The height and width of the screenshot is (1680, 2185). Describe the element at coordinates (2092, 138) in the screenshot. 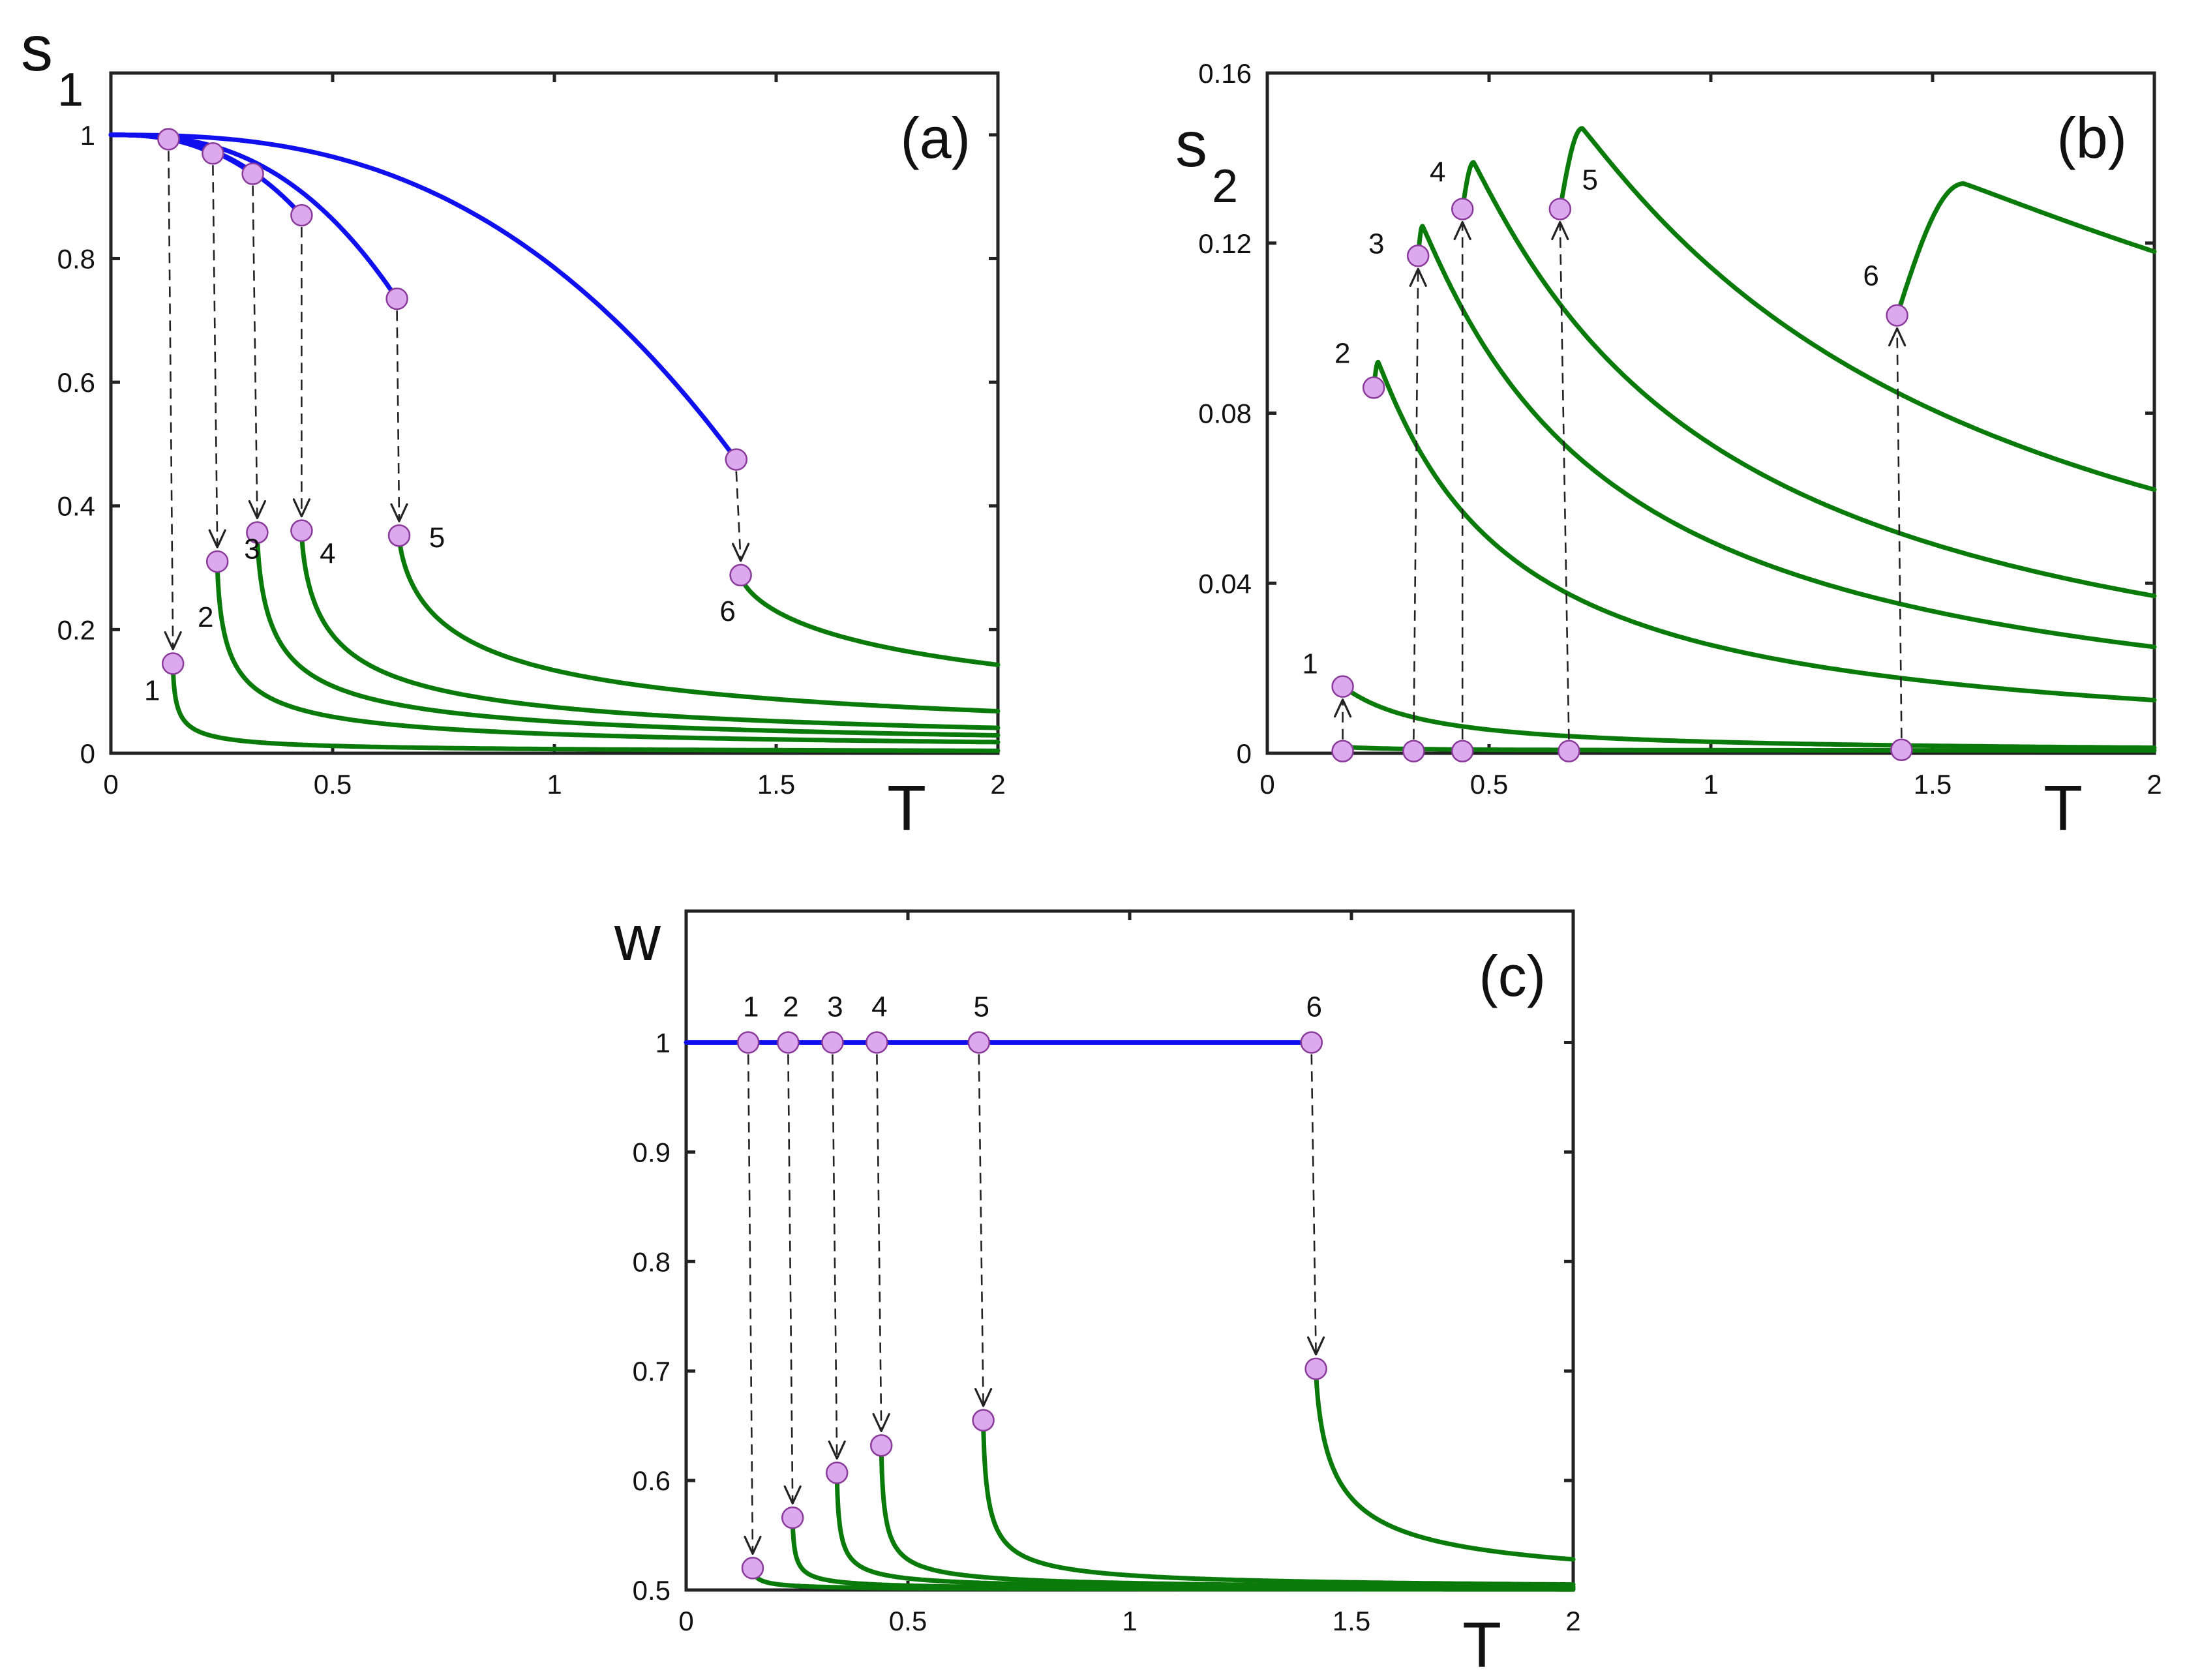

I see `panel-label: (b)` at that location.